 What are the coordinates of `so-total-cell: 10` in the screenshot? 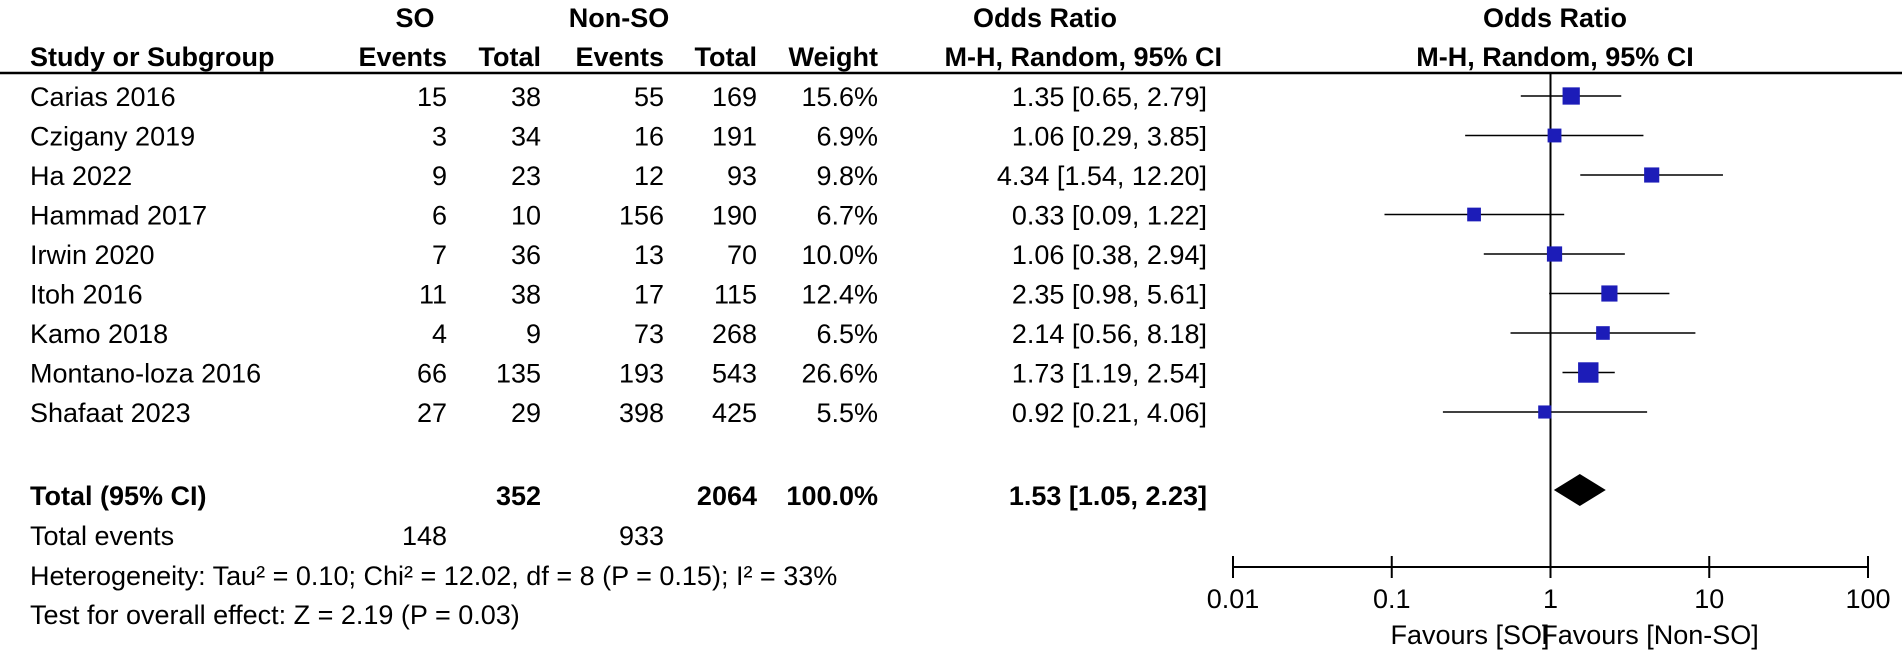 It's located at (526, 216).